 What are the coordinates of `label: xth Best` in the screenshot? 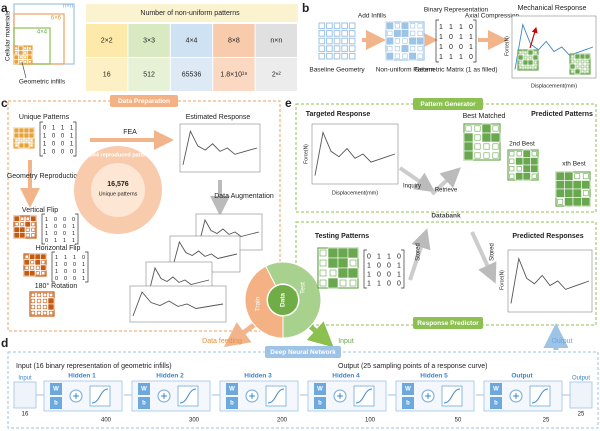 It's located at (574, 164).